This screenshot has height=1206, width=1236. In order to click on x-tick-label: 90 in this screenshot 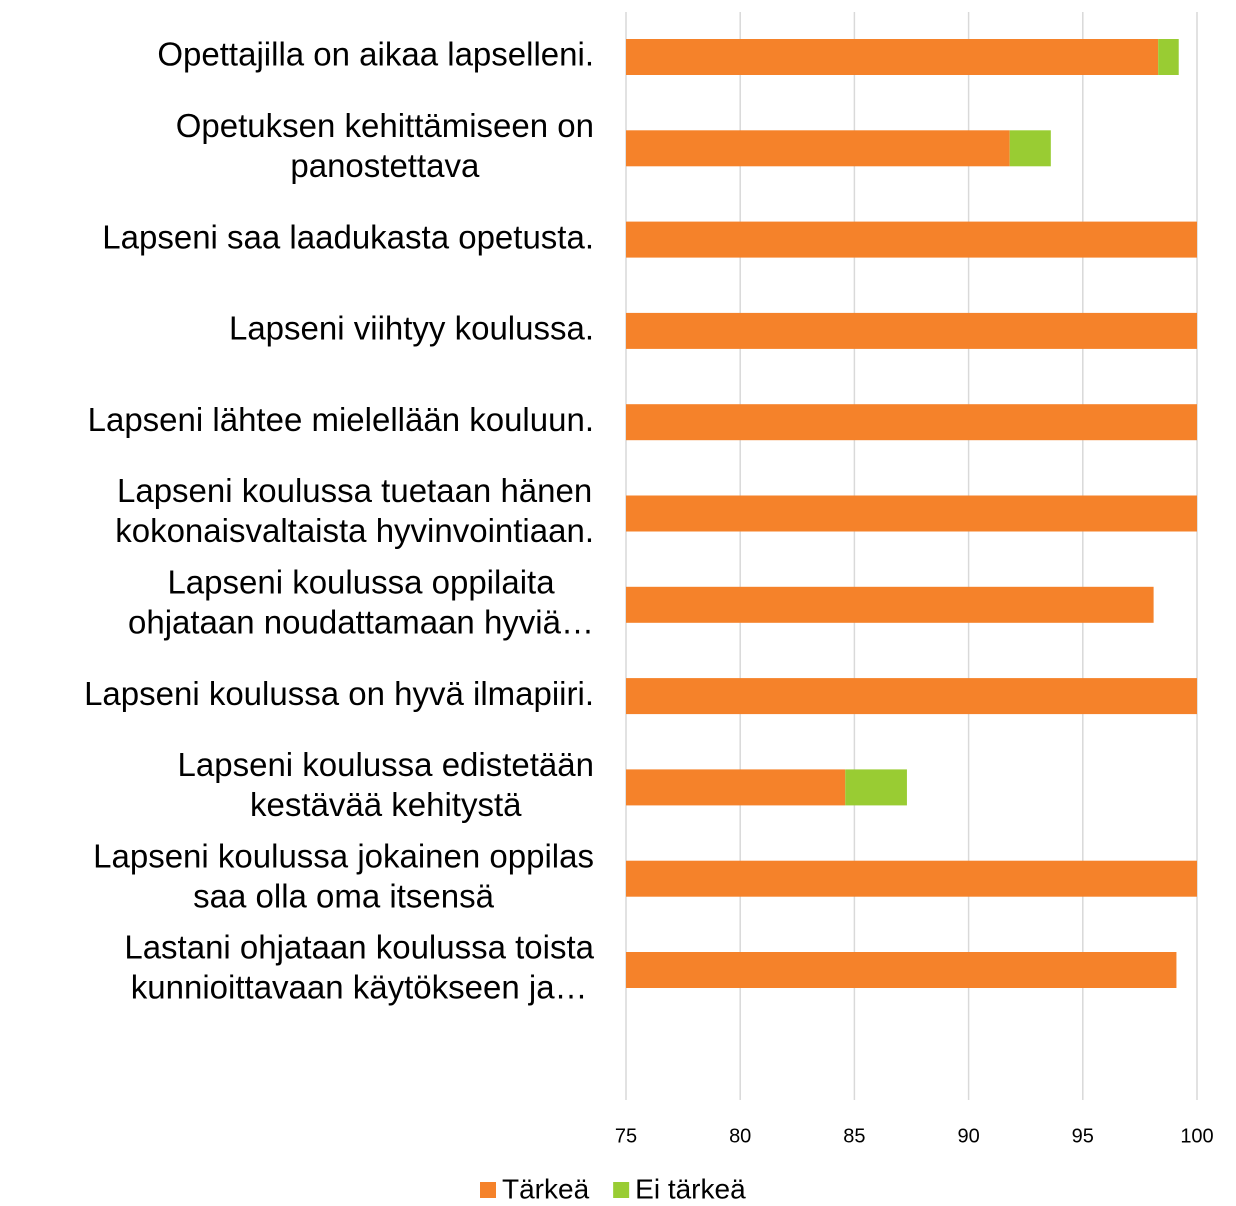, I will do `click(968, 1136)`.